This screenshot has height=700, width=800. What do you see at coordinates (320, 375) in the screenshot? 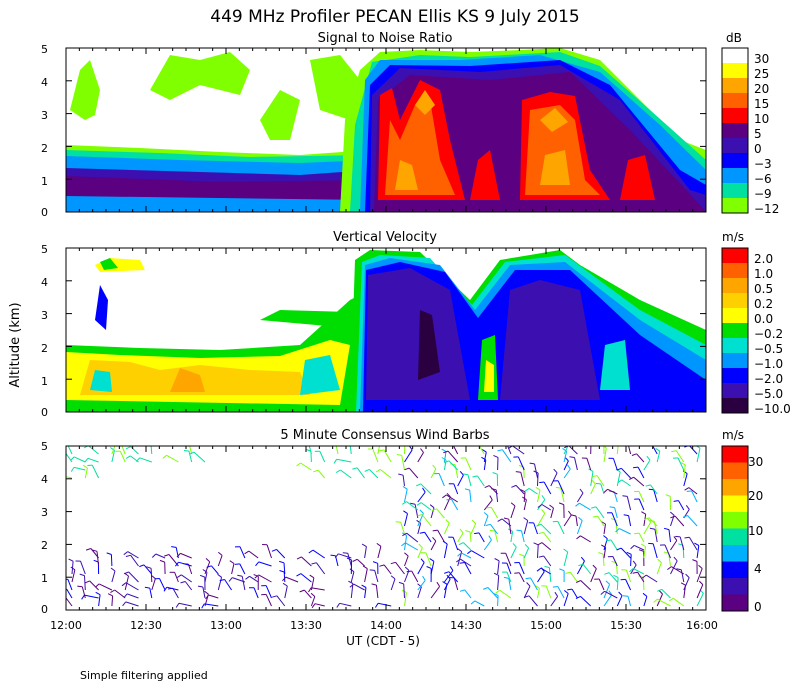
I see `velocity-region-low` at bounding box center [320, 375].